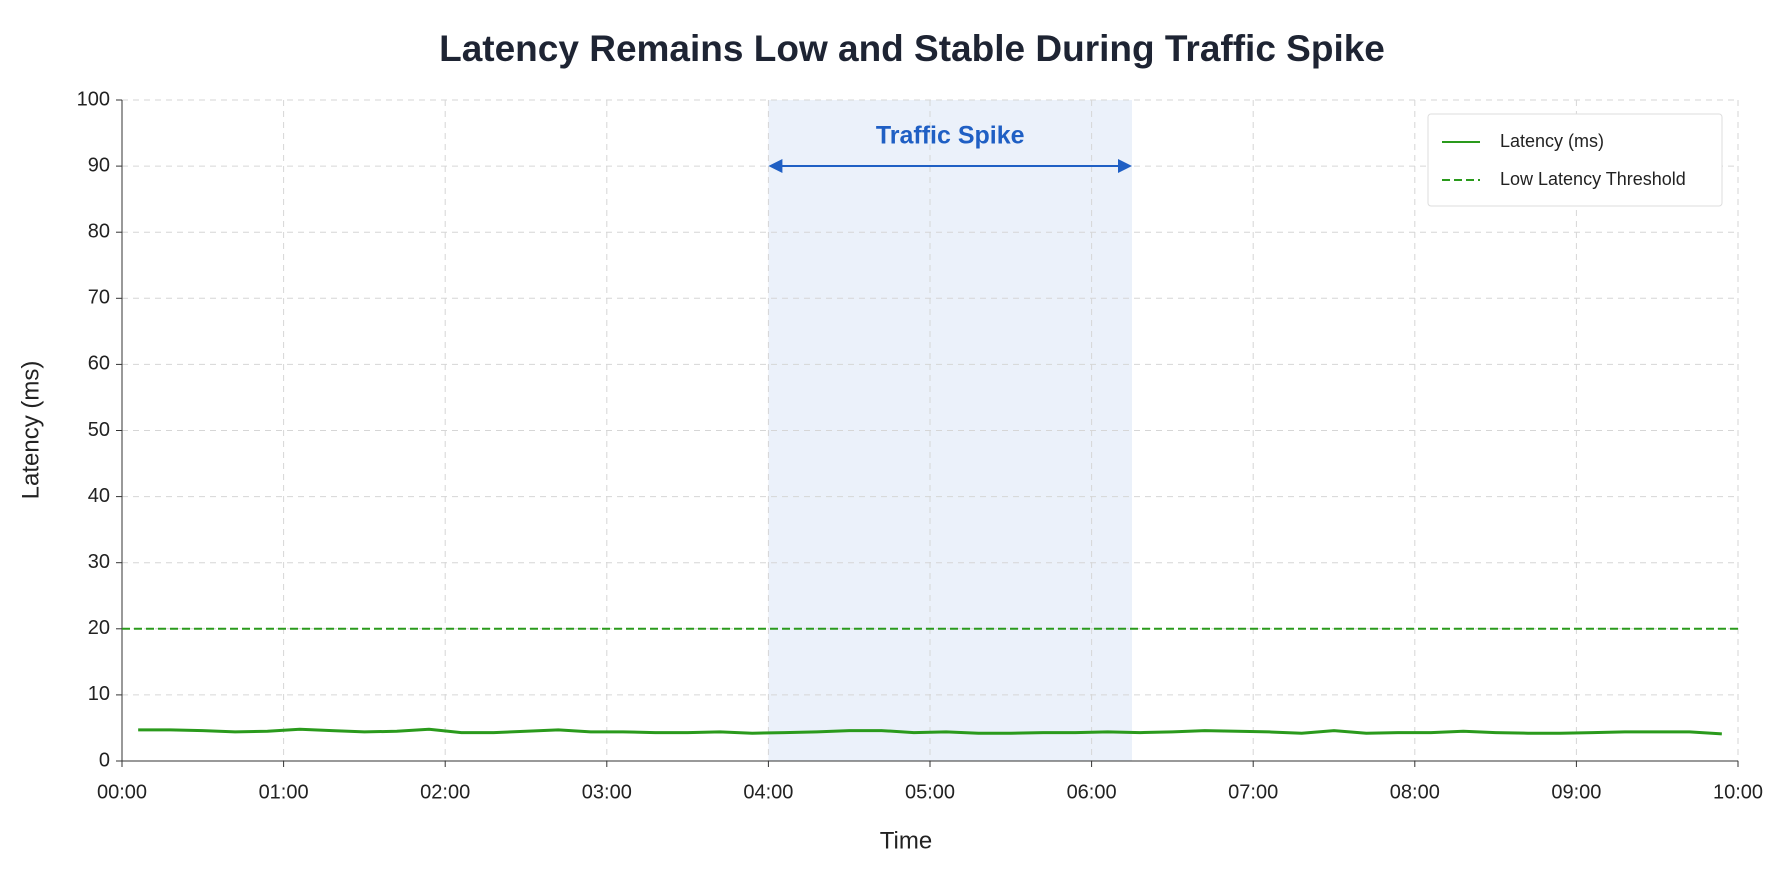 Image resolution: width=1774 pixels, height=887 pixels. Describe the element at coordinates (99, 231) in the screenshot. I see `y-tick-label: 80` at that location.